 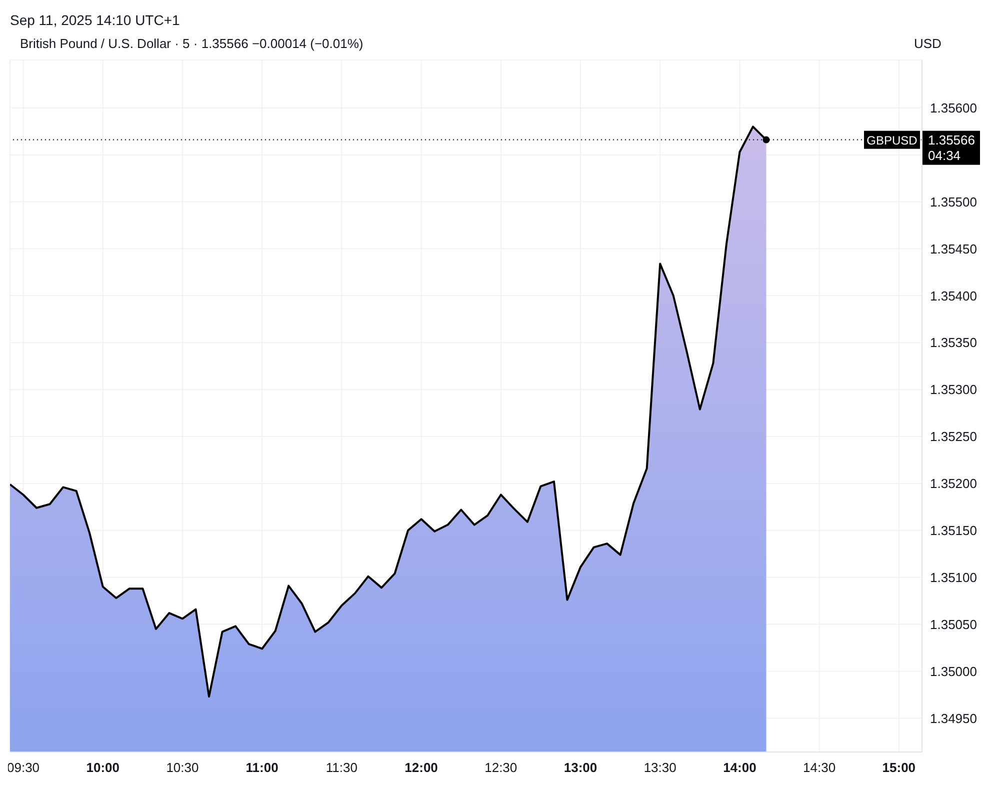 I want to click on text: 04:34, so click(x=944, y=155).